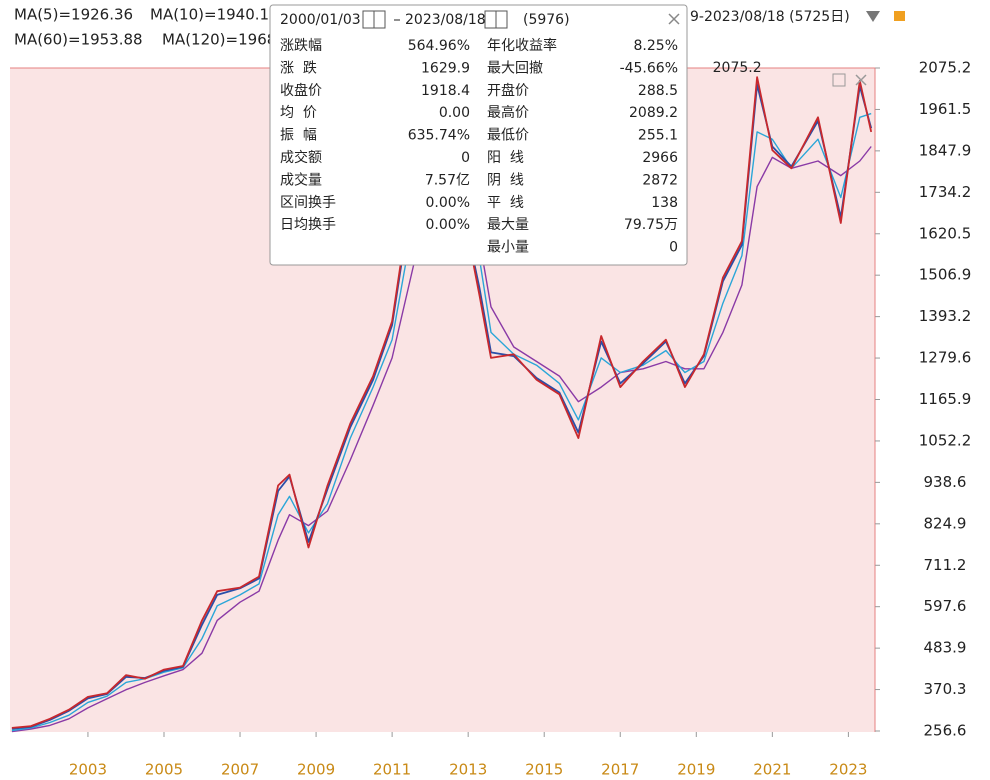  I want to click on end-date: 2023/08/18, so click(445, 20).